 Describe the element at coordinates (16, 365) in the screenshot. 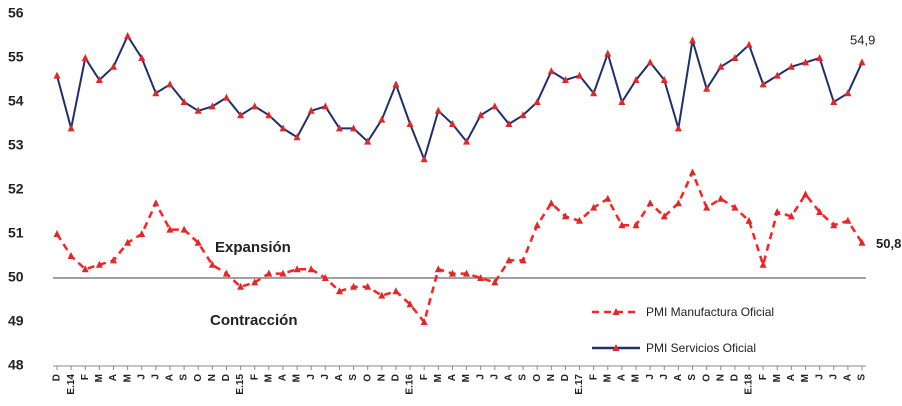

I see `y-tick-label: 48` at that location.